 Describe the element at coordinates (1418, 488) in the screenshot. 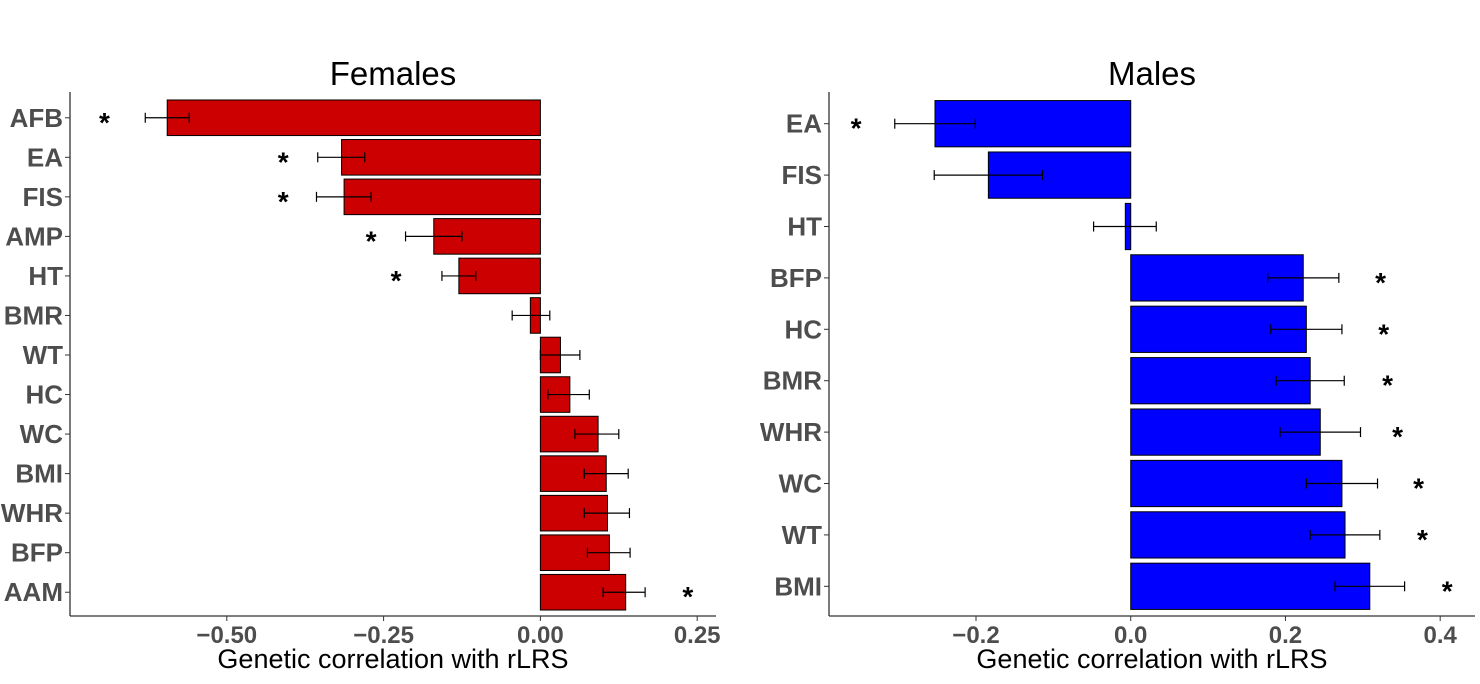

I see `significance-star-wc: *` at that location.